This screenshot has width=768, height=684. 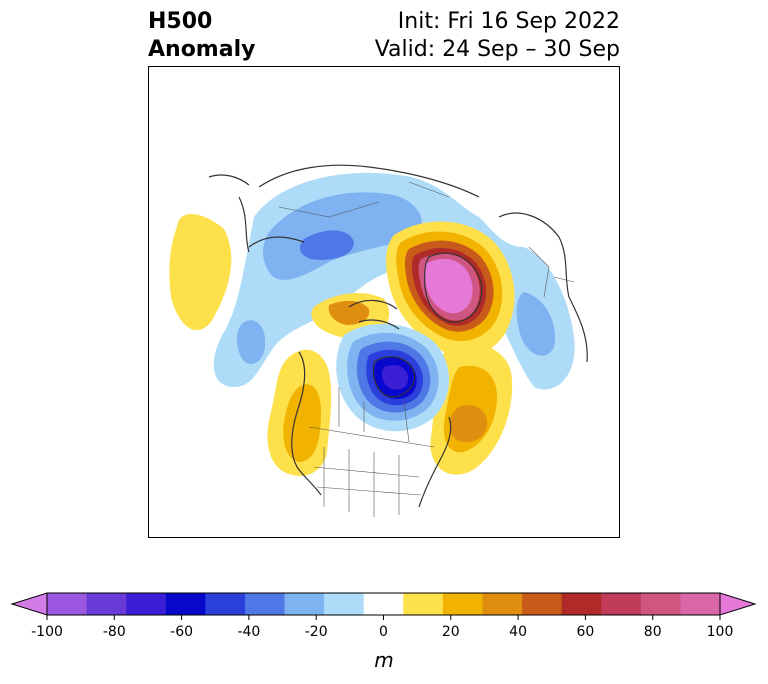 I want to click on coastline-greenland, so click(x=453, y=287).